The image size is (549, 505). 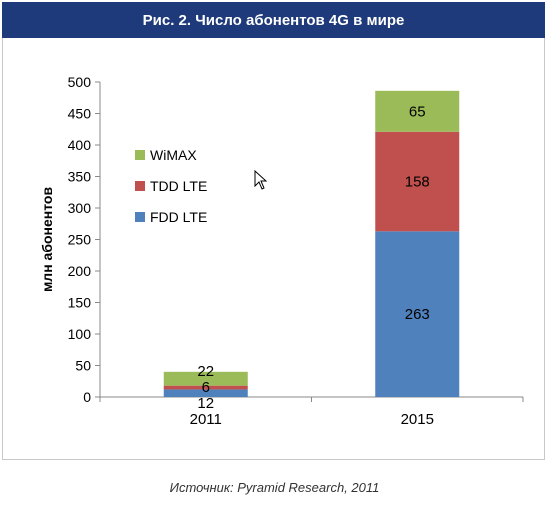 I want to click on y-tick-label: 50, so click(x=83, y=366).